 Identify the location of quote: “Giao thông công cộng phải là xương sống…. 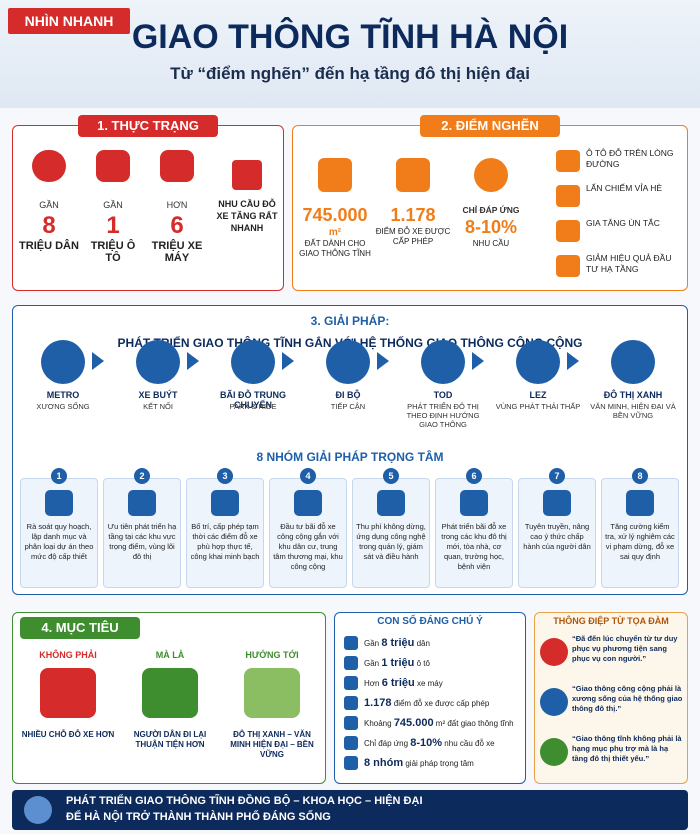
(627, 698).